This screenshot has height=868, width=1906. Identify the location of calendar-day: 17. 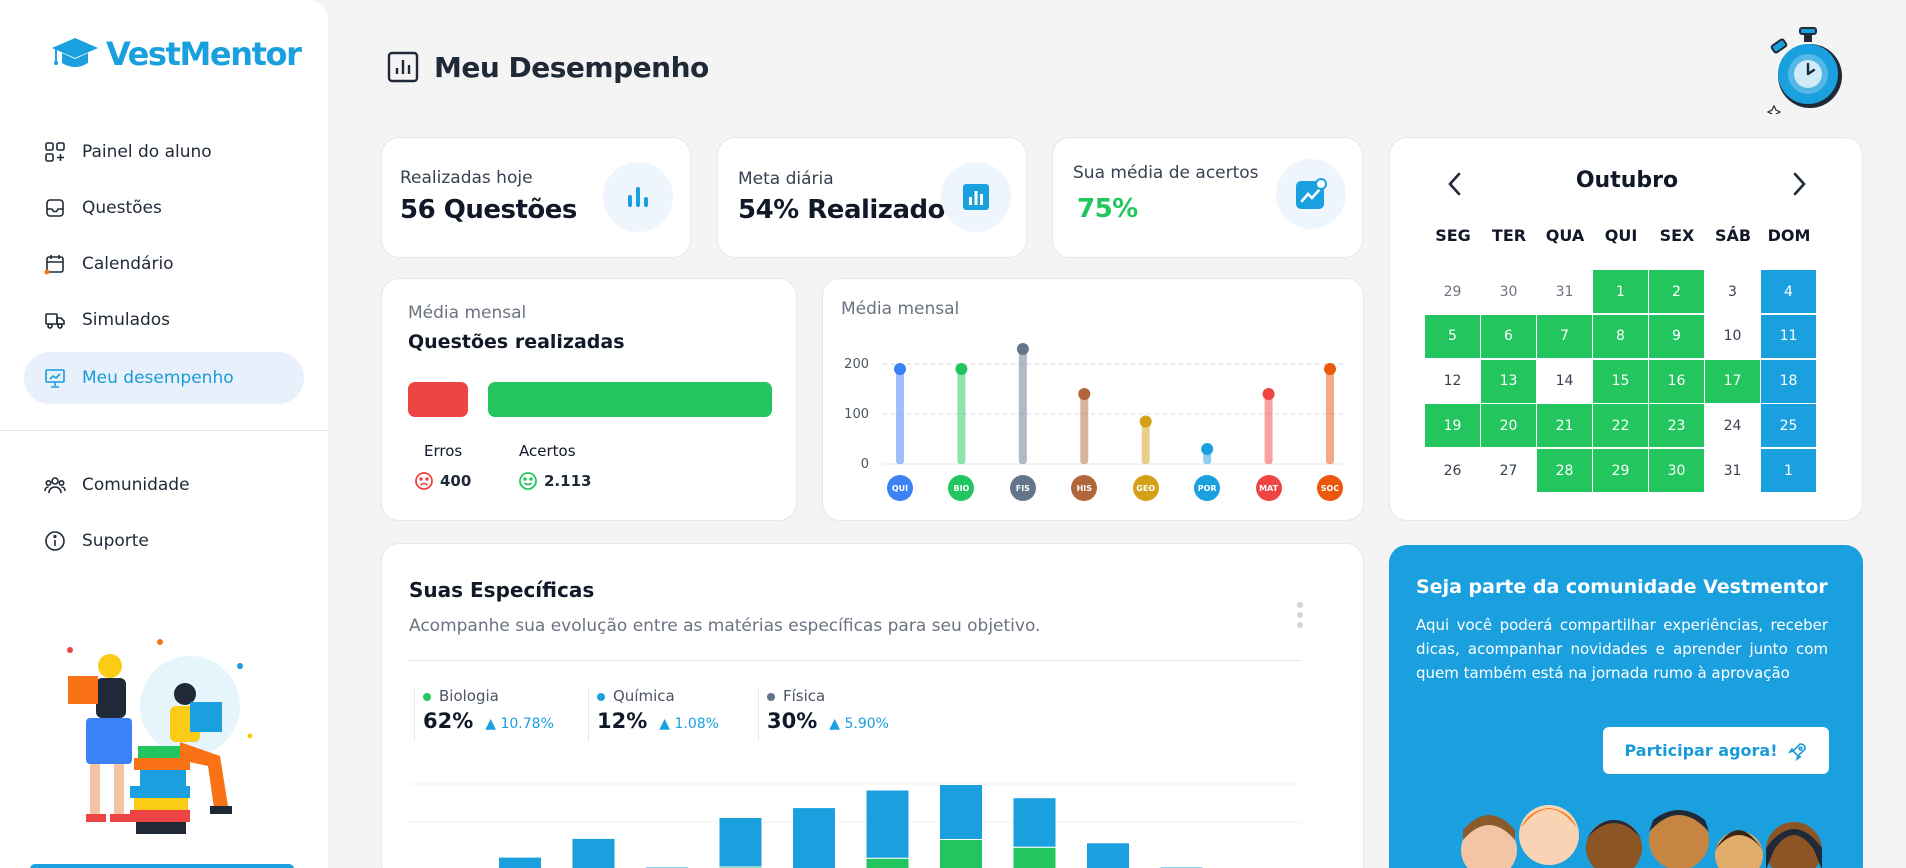
(1733, 381).